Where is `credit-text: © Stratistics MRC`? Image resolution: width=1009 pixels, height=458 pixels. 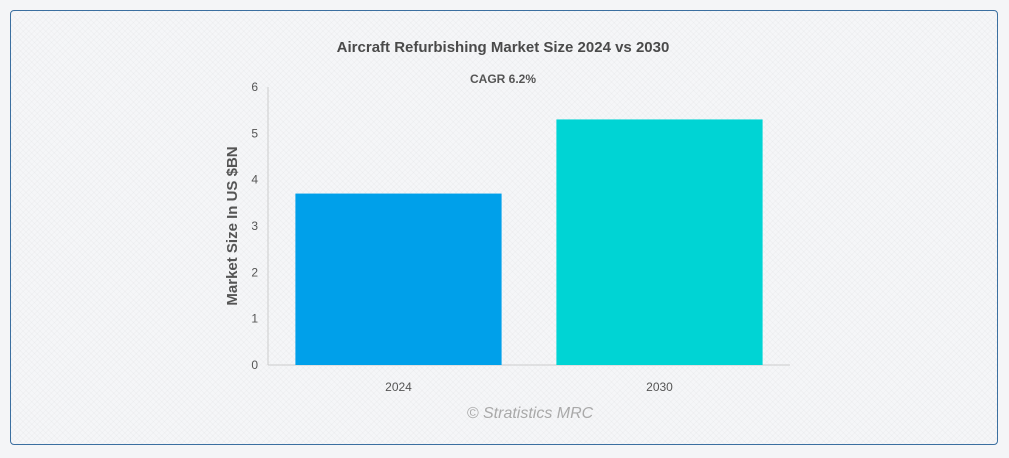
credit-text: © Stratistics MRC is located at coordinates (530, 413).